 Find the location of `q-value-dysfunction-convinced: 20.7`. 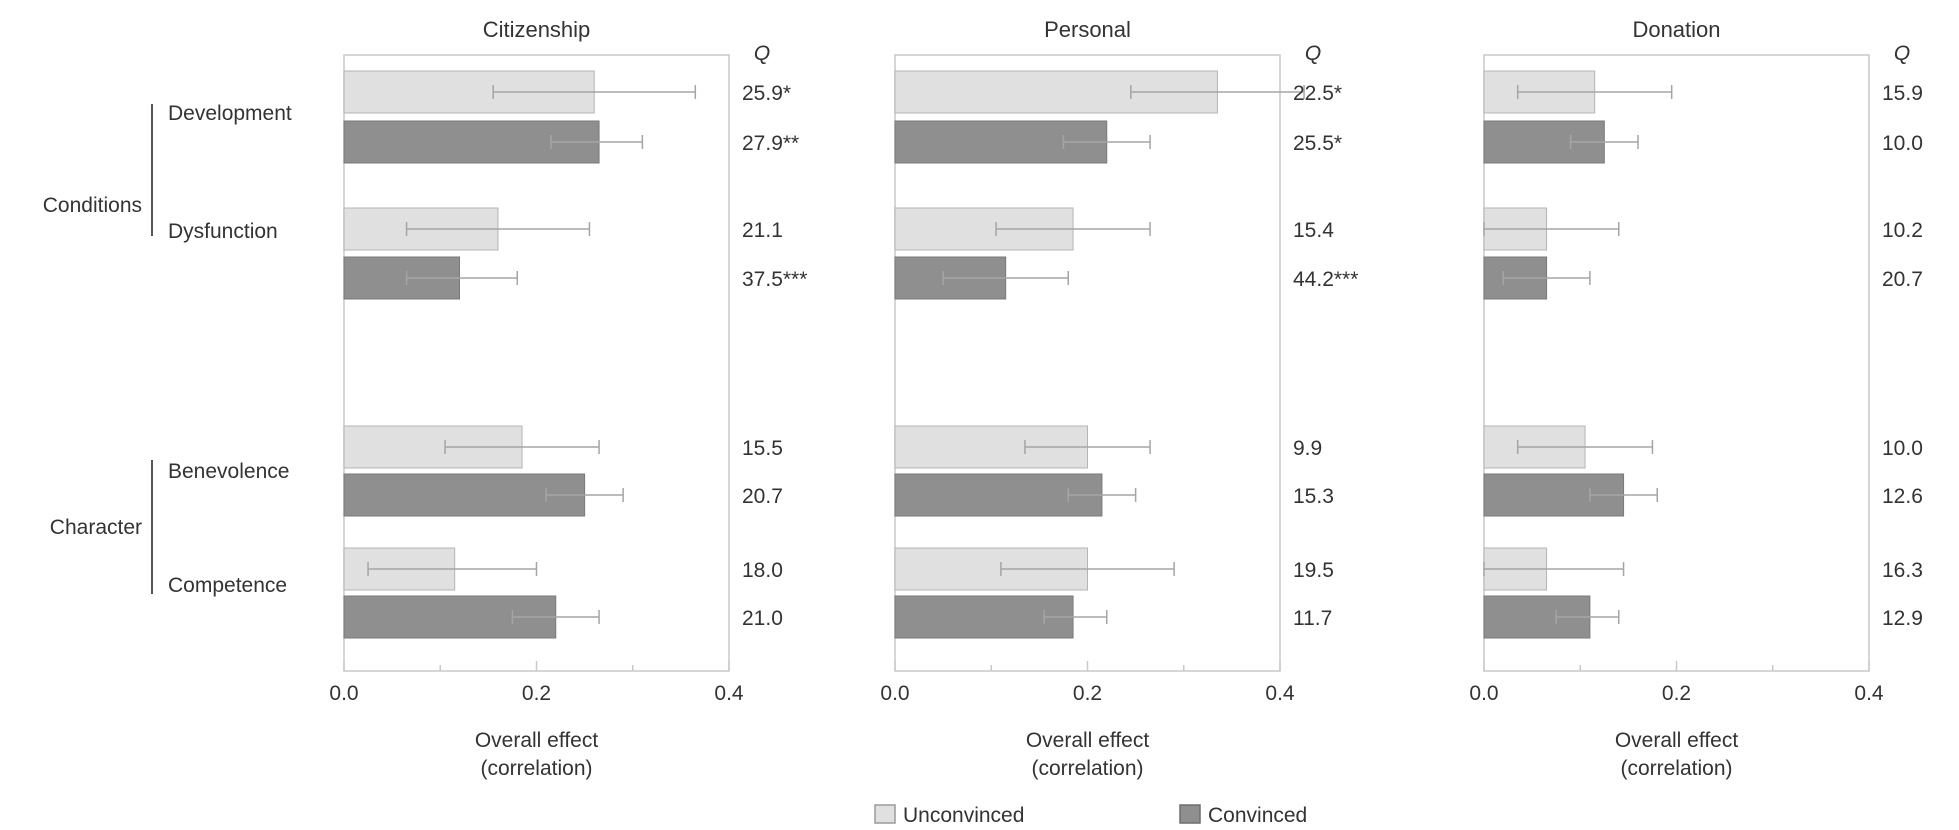

q-value-dysfunction-convinced: 20.7 is located at coordinates (1902, 279).